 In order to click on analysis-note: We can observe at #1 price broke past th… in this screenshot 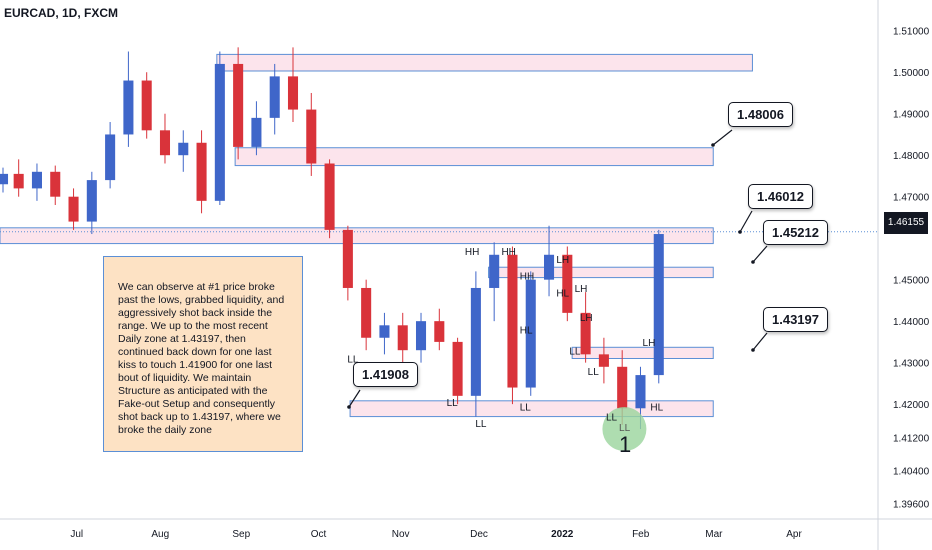, I will do `click(203, 354)`.